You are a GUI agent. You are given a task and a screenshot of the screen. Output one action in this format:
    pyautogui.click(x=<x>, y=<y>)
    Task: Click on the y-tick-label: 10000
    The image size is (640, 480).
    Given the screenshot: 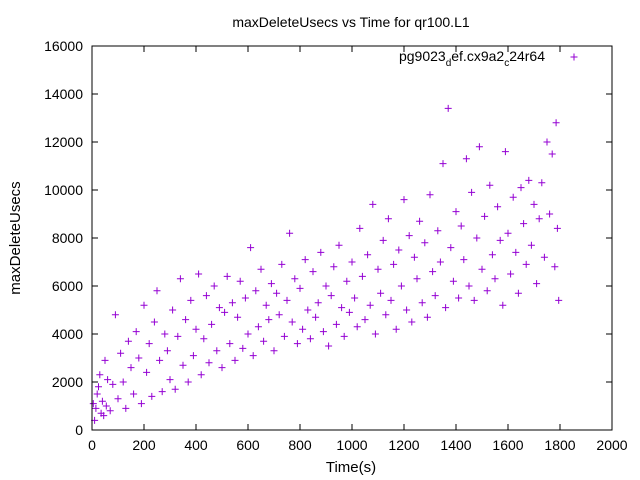 What is the action you would take?
    pyautogui.click(x=63, y=190)
    